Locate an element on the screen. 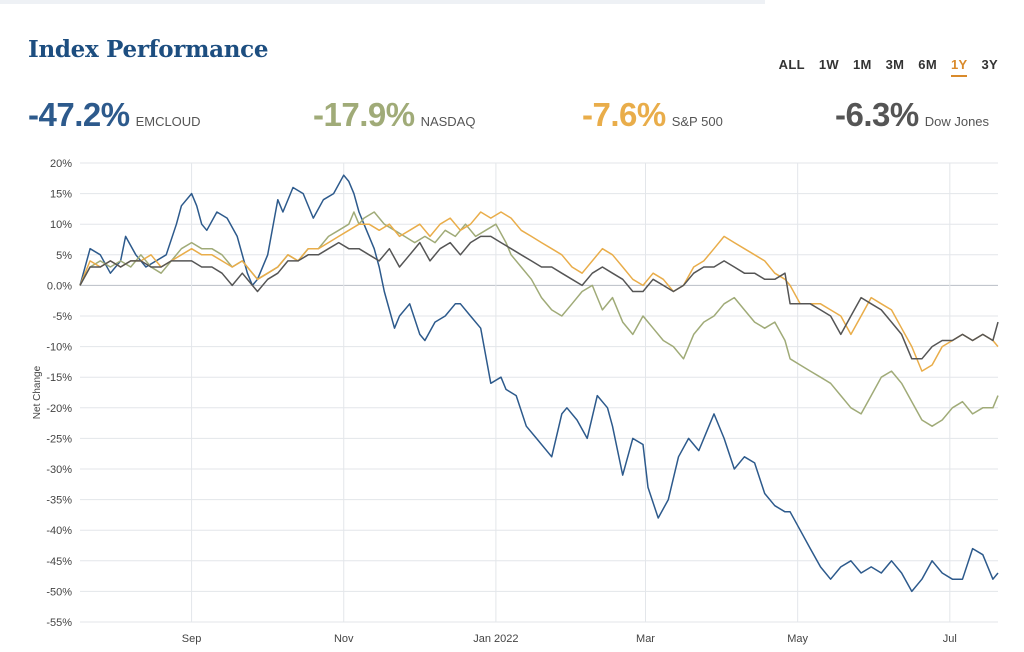 This screenshot has height=652, width=1024. stat-nasdaq-pct: -17.9% is located at coordinates (364, 114).